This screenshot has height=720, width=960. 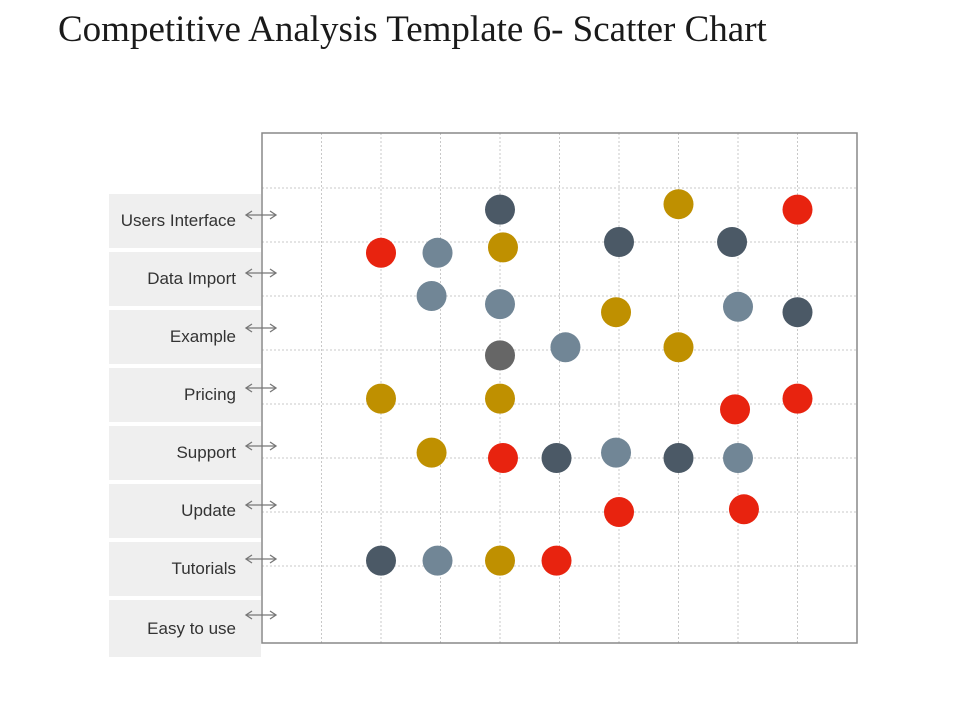 What do you see at coordinates (185, 221) in the screenshot?
I see `category-label: Users Interface` at bounding box center [185, 221].